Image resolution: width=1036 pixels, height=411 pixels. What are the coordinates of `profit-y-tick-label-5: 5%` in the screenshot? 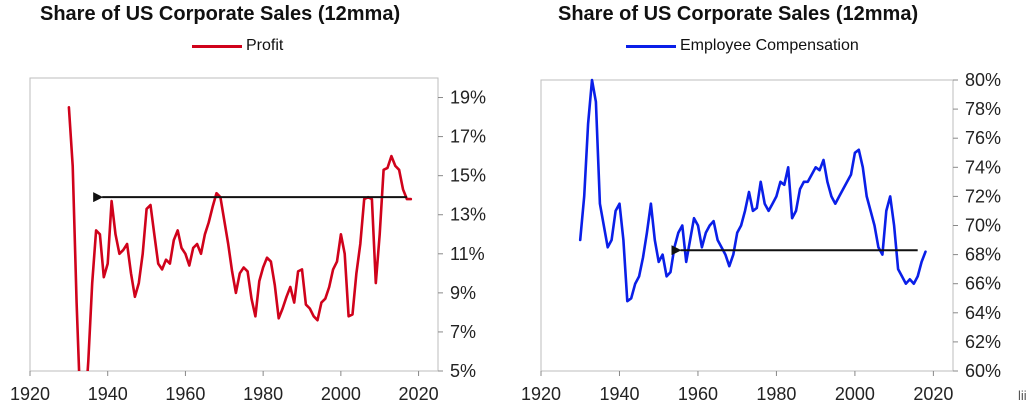 It's located at (463, 371).